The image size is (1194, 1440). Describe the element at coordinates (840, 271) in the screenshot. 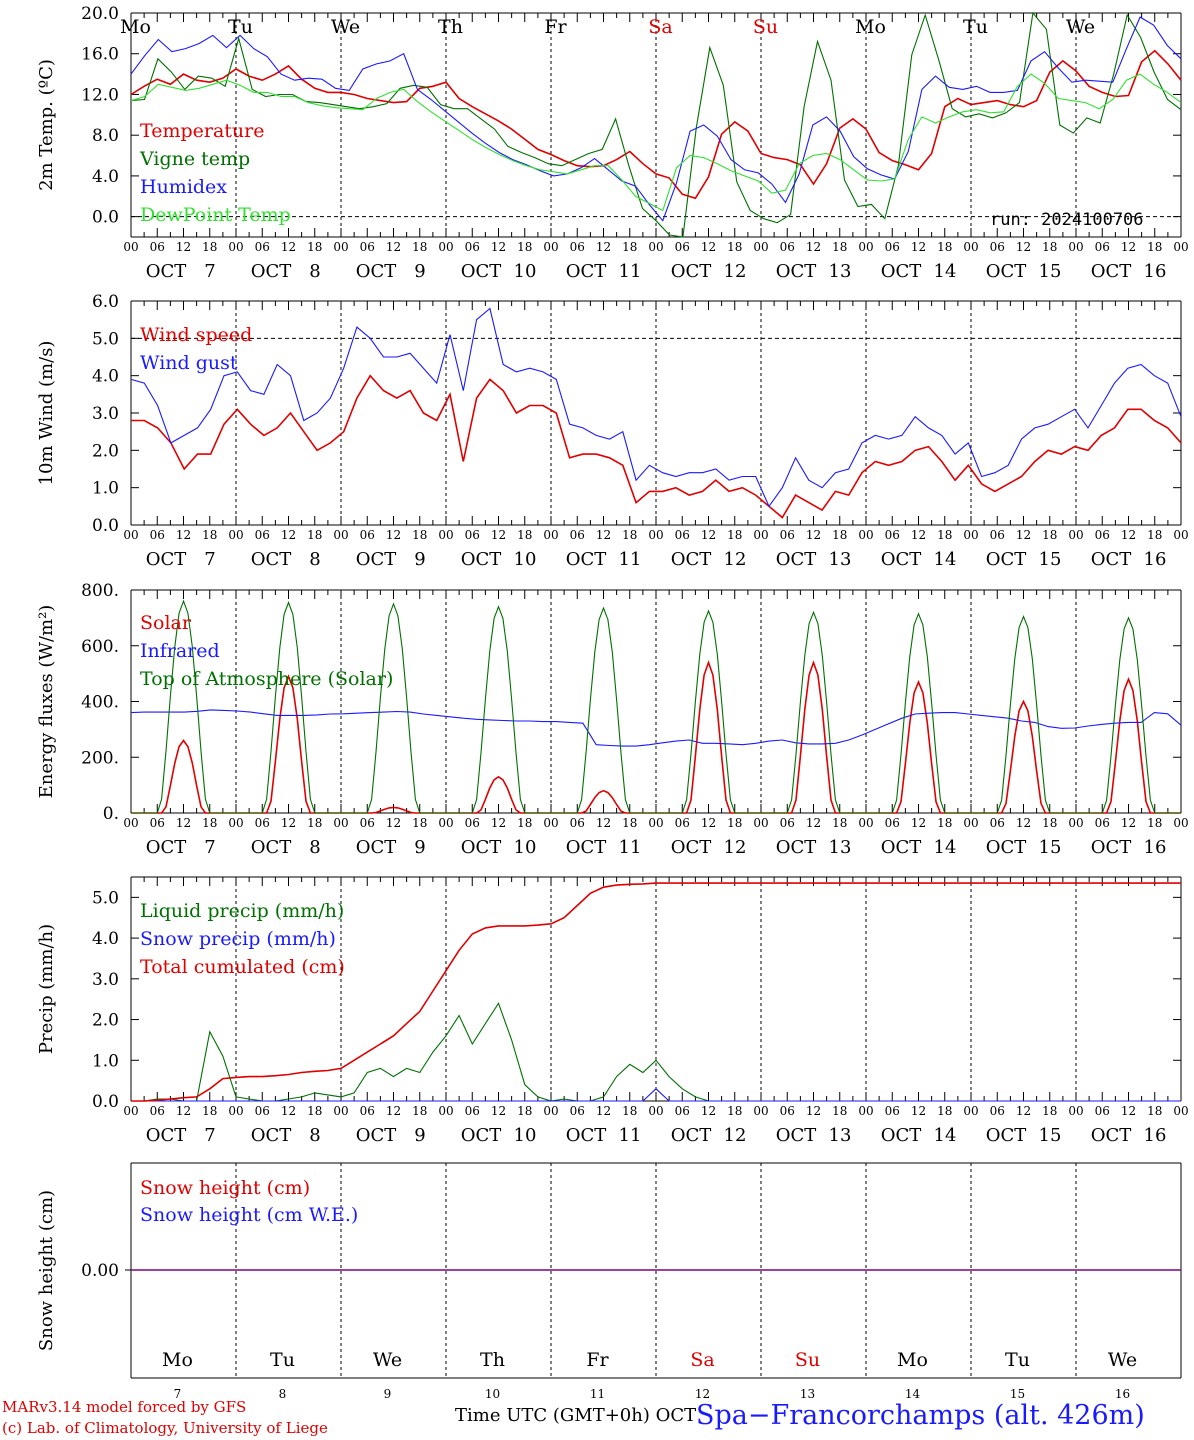

I see `date-day-label: 13` at that location.